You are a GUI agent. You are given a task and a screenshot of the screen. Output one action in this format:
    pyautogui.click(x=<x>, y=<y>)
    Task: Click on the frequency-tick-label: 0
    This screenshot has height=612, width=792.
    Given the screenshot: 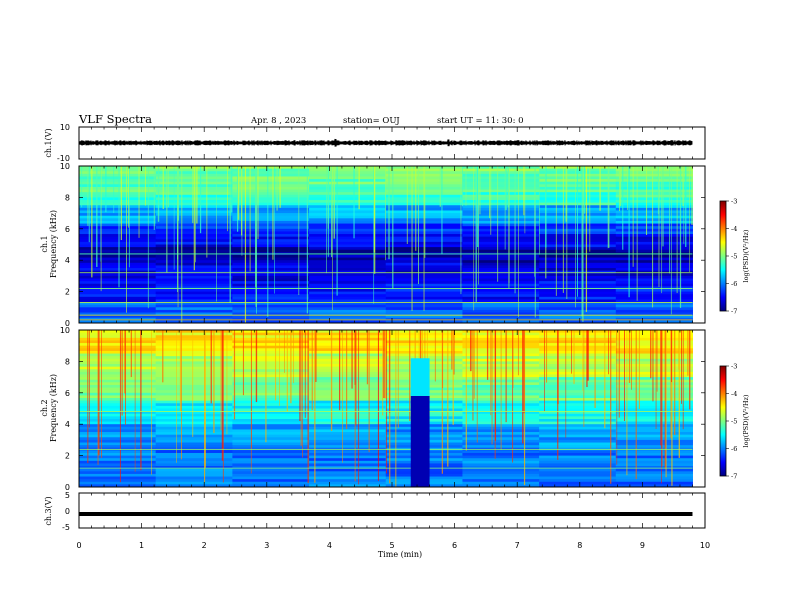 What is the action you would take?
    pyautogui.click(x=67, y=487)
    